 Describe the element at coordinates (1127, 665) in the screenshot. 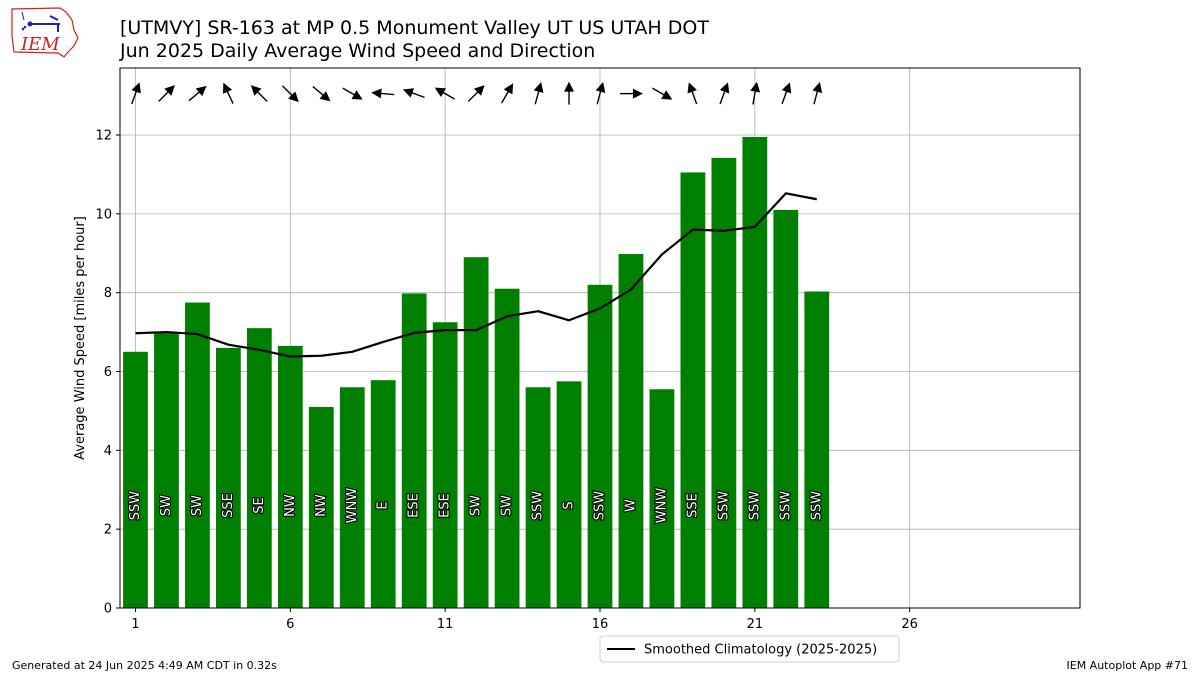

I see `app-footer: IEM Autoplot App #71` at that location.